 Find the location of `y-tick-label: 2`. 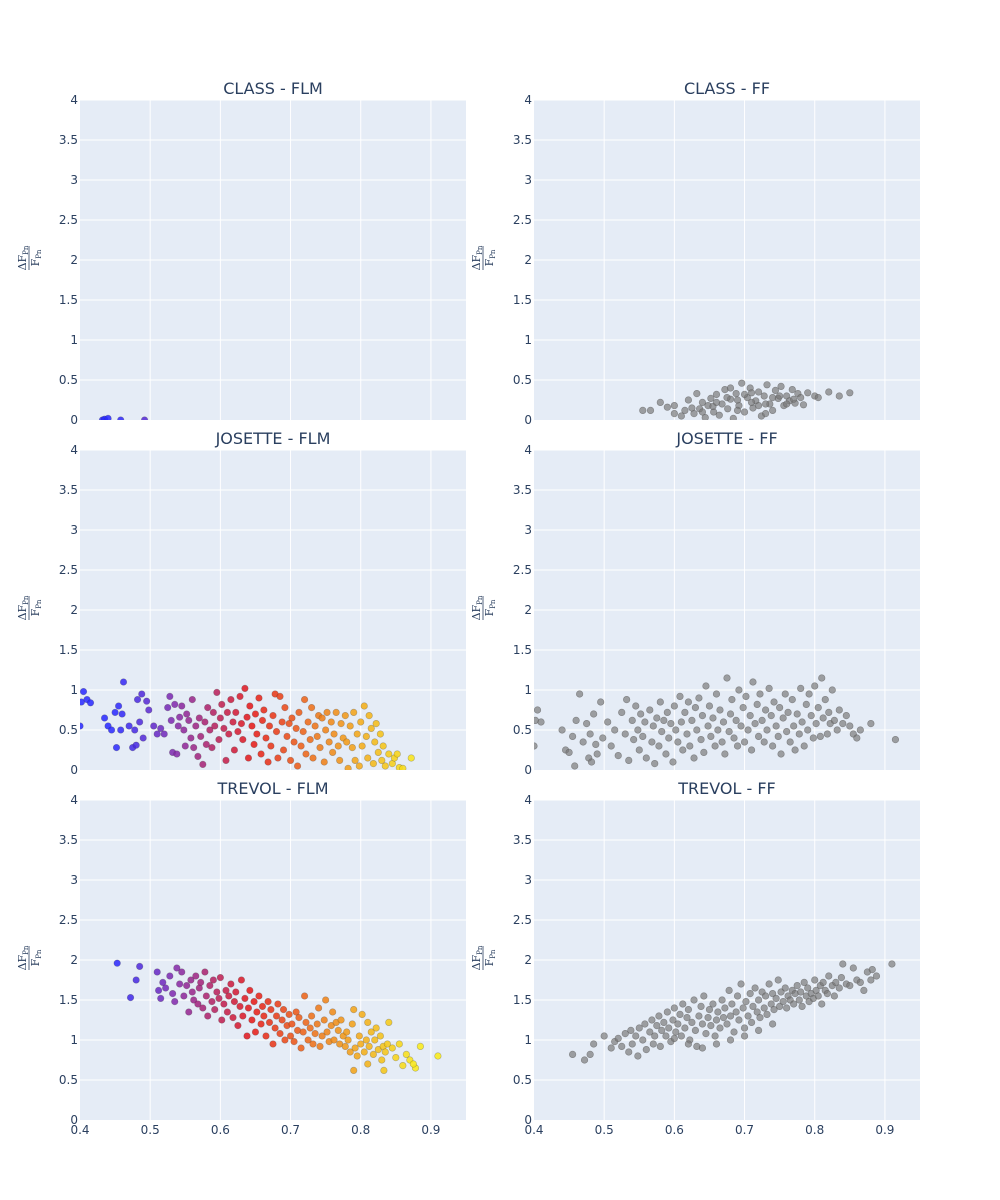

y-tick-label: 2 is located at coordinates (74, 960).